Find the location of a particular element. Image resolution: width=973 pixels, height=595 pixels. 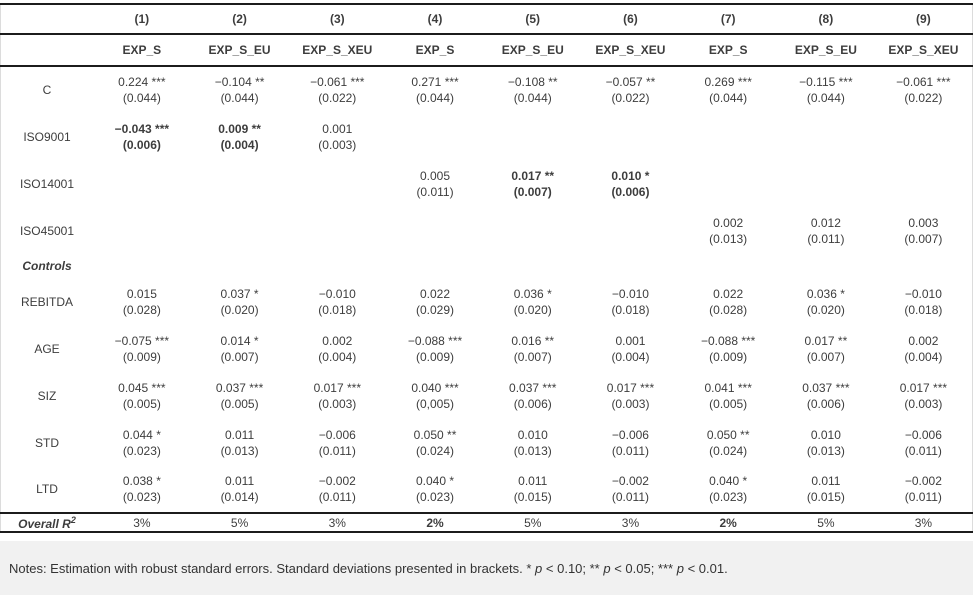

coefficient-value: 0.009 ** is located at coordinates (239, 128).